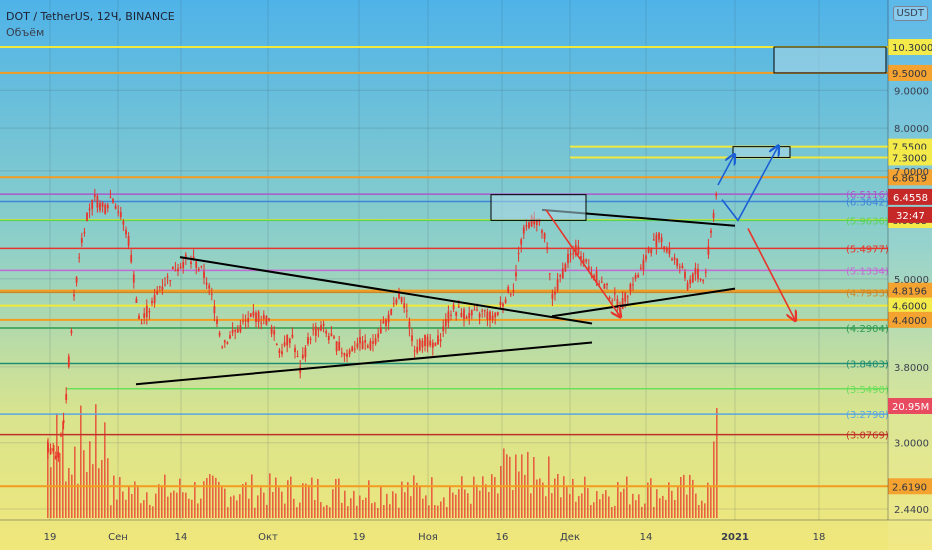 This screenshot has width=932, height=550. What do you see at coordinates (749, 184) in the screenshot?
I see `blue-arrow-projection` at bounding box center [749, 184].